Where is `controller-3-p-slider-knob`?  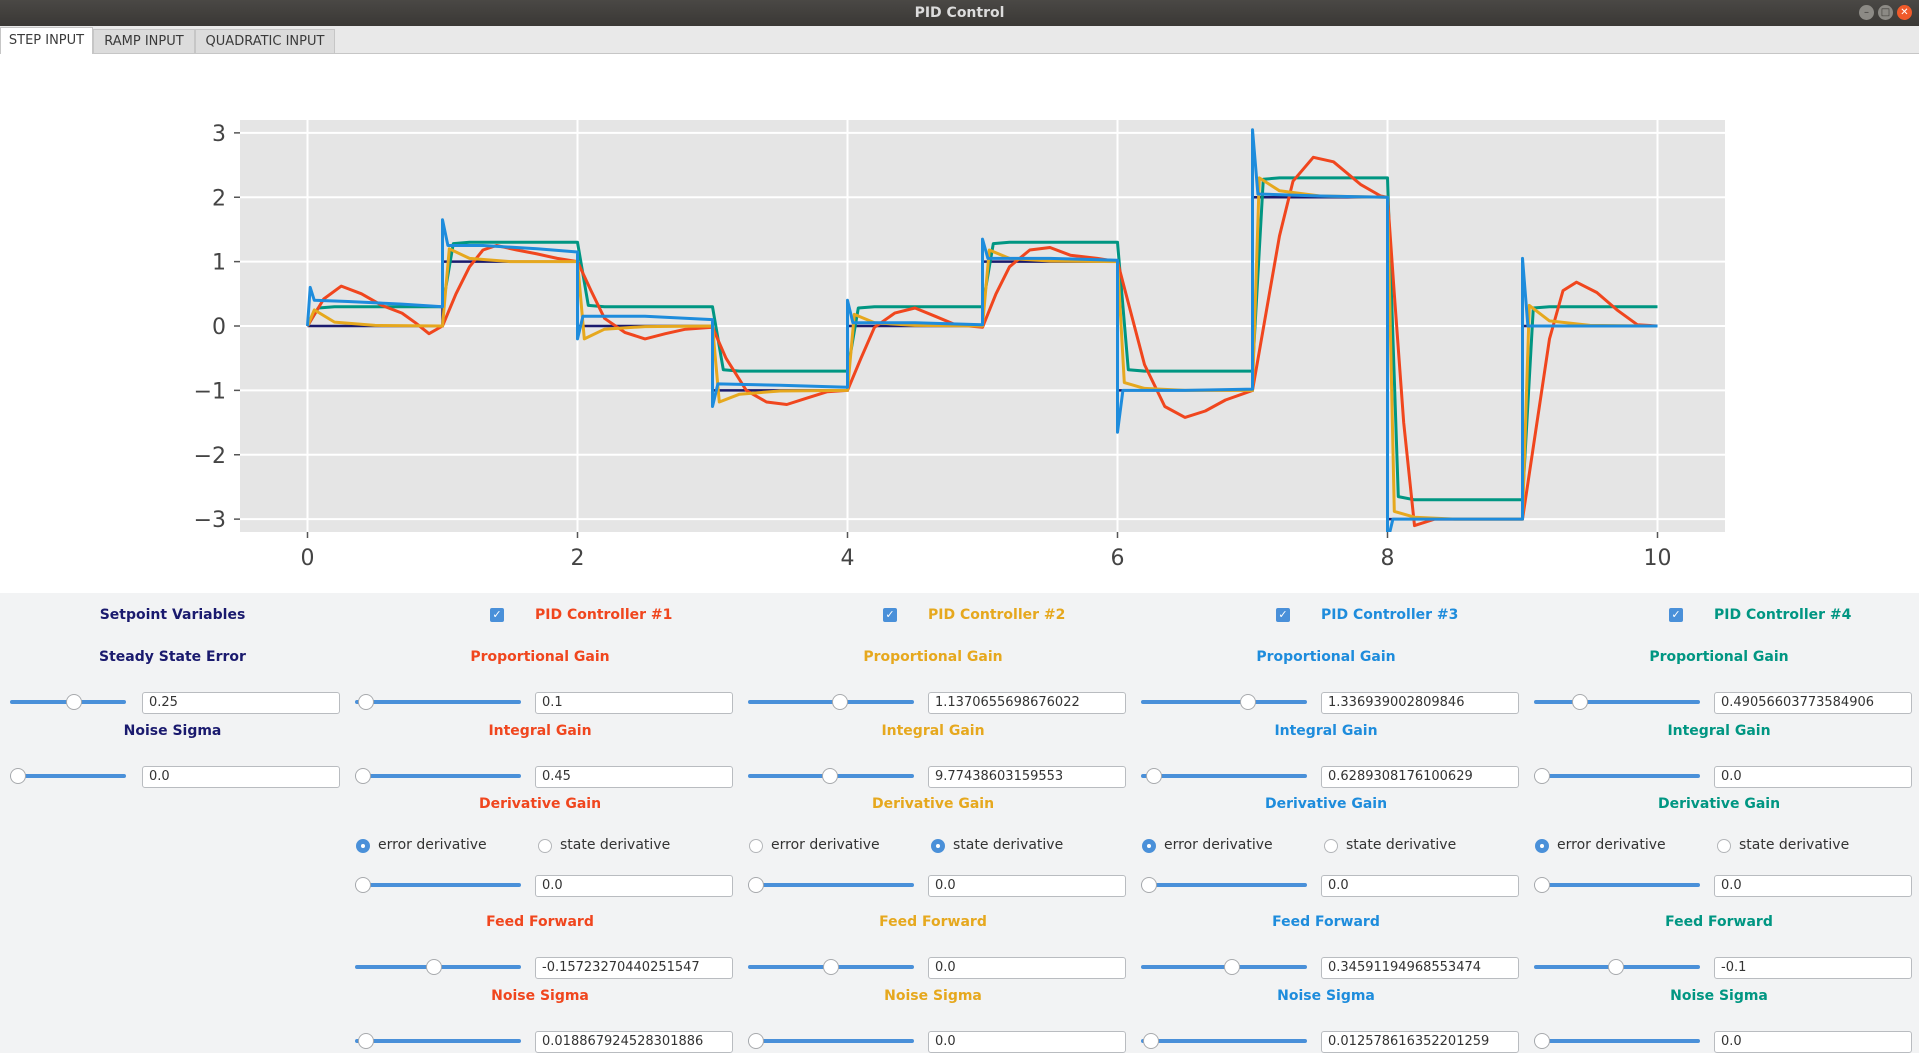 controller-3-p-slider-knob is located at coordinates (1248, 702).